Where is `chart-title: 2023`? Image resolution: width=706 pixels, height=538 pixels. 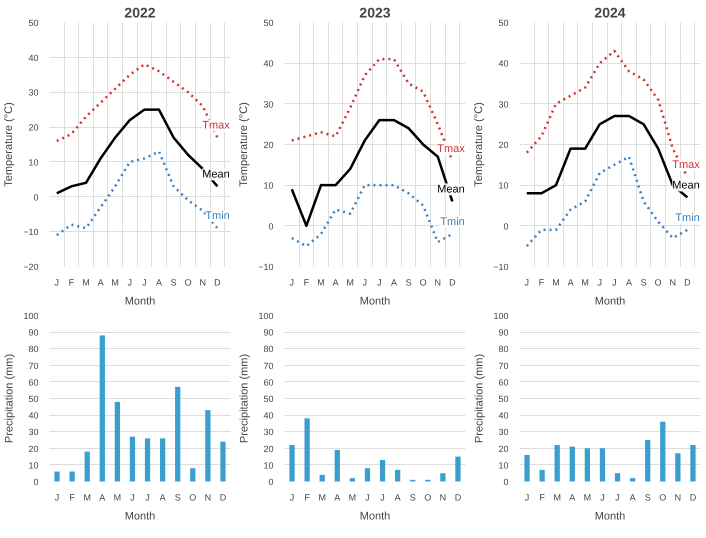
chart-title: 2023 is located at coordinates (375, 12).